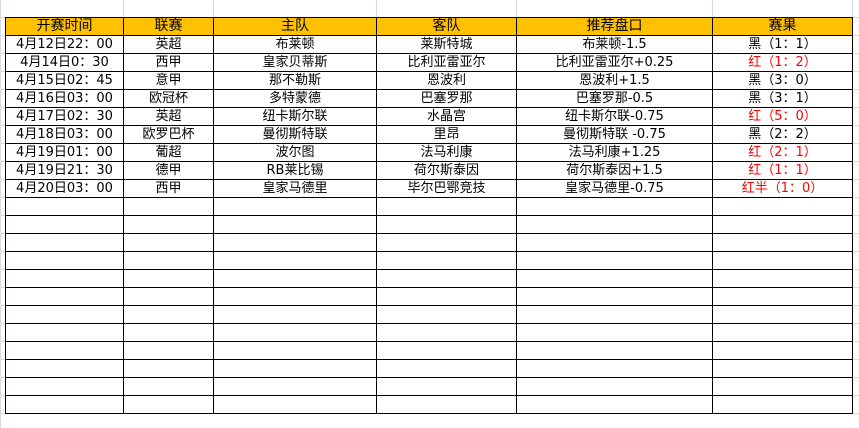  Describe the element at coordinates (64, 188) in the screenshot. I see `cell-time: 4月20日03：00` at that location.